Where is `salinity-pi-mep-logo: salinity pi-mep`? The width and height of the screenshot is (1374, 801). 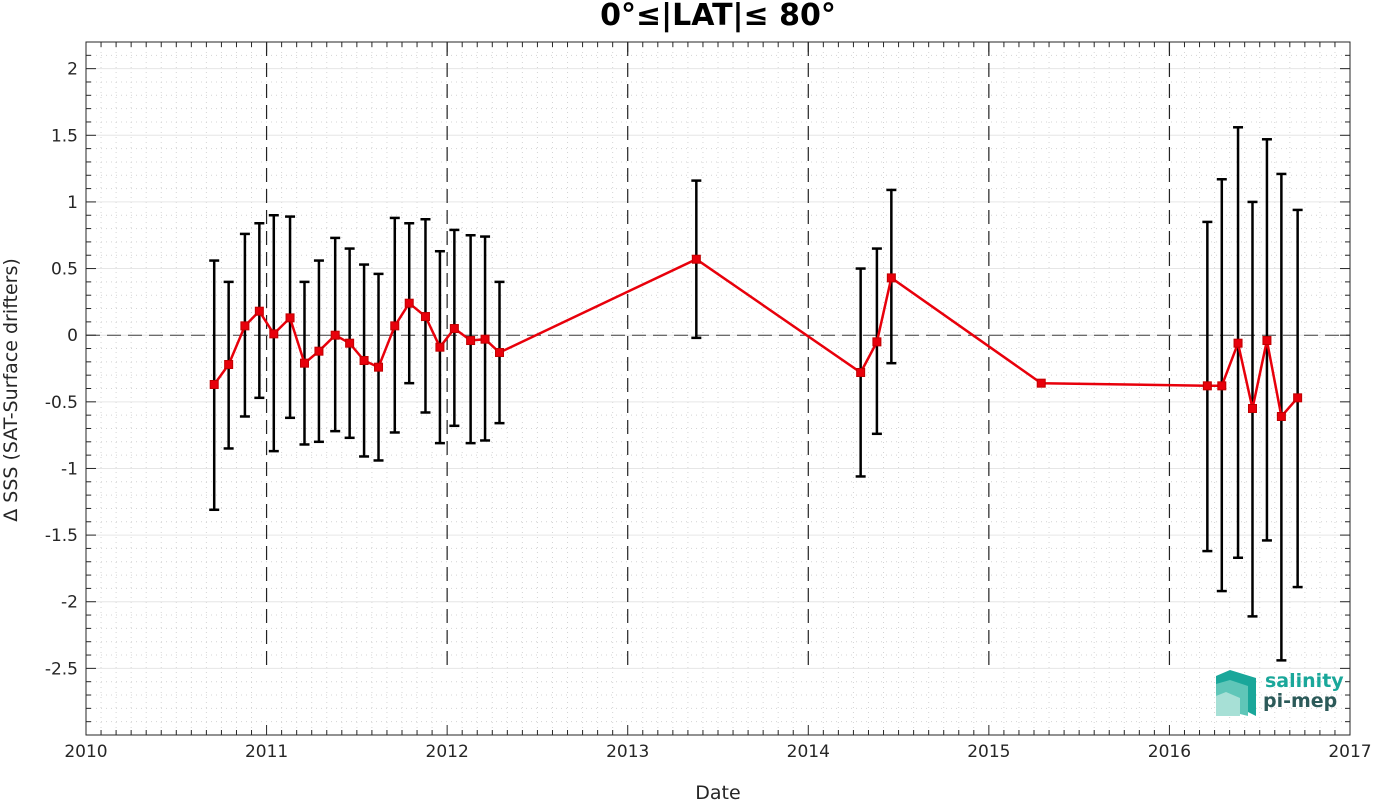
salinity-pi-mep-logo: salinity pi-mep is located at coordinates (1280, 693).